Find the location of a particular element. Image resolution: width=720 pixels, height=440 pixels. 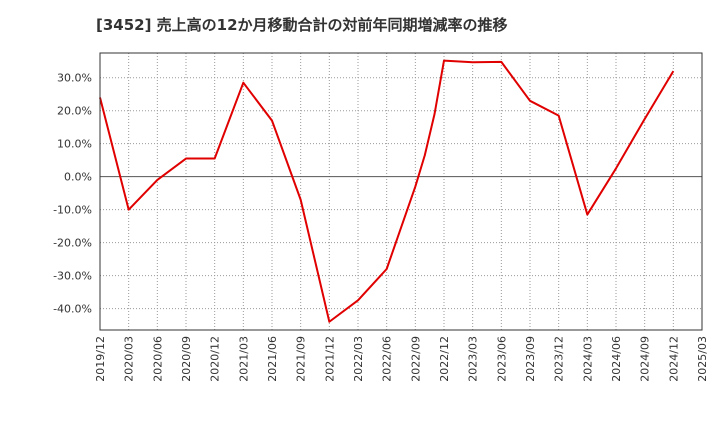

x-tick-label: 2023/09 is located at coordinates (530, 359).